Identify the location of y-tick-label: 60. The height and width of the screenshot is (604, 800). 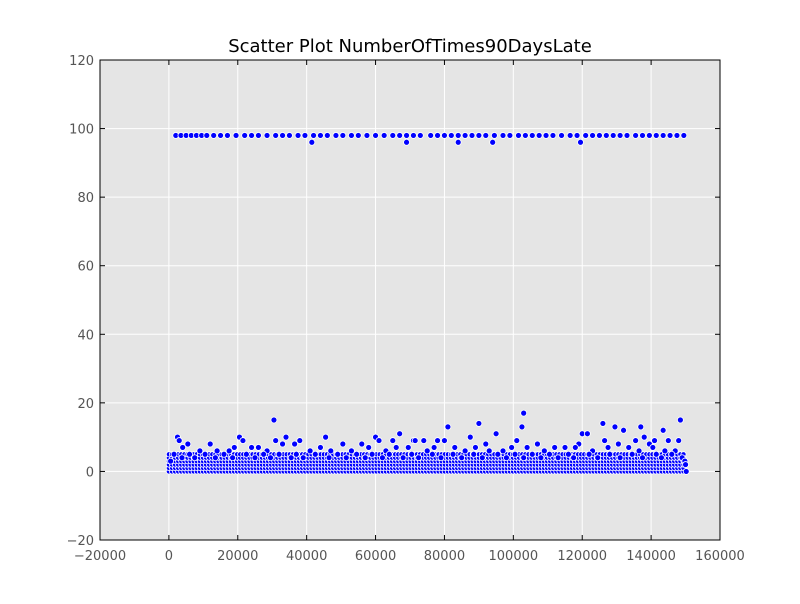
(85, 267).